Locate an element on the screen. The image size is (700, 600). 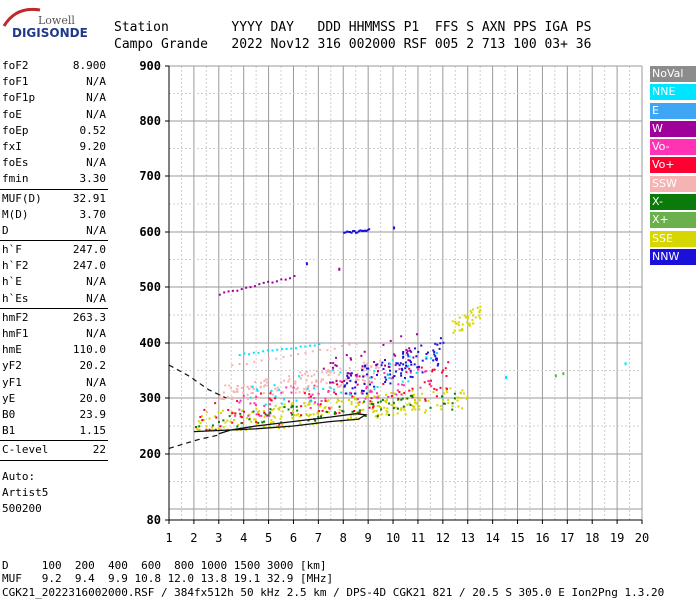
param-row: hmE 110.0 is located at coordinates (54, 350).